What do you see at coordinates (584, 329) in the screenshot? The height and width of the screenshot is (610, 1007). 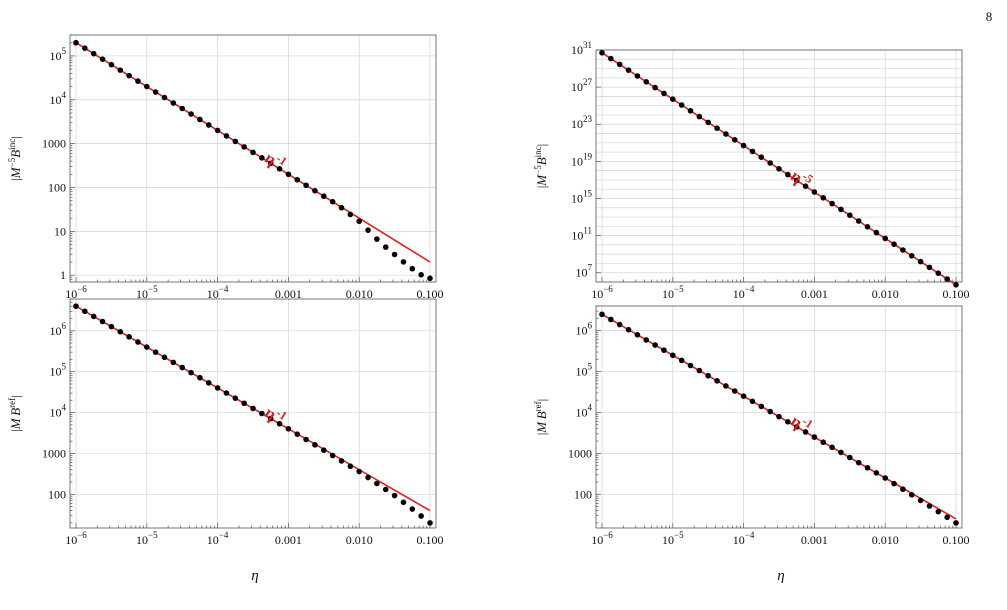 I see `y-tick-label: 10⁶` at bounding box center [584, 329].